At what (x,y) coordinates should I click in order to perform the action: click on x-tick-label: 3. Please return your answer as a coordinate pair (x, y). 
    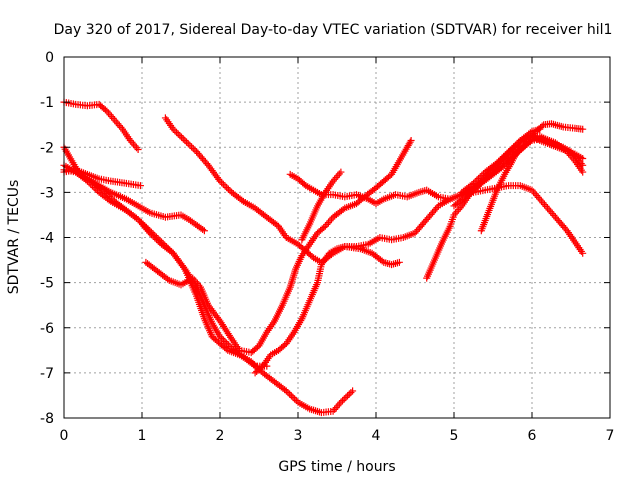
    Looking at the image, I should click on (298, 436).